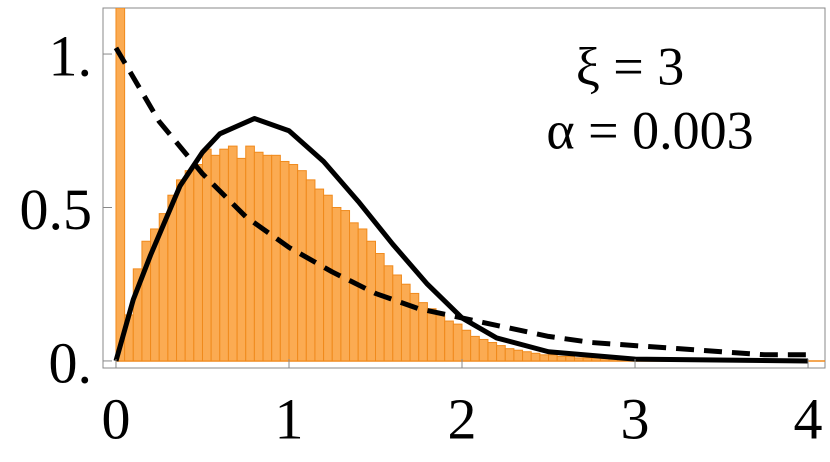  I want to click on annotation: α = 0.003, so click(649, 130).